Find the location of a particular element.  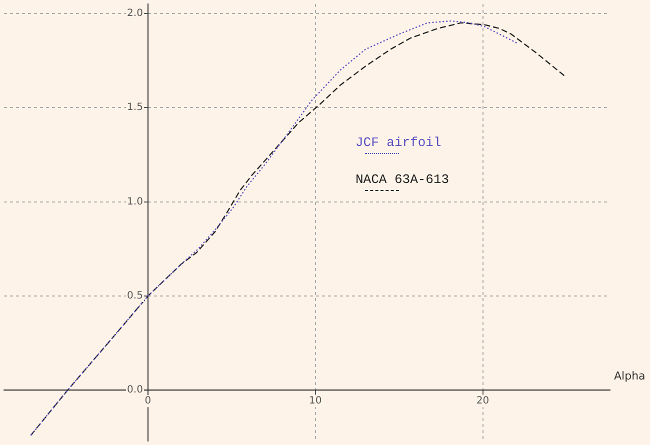

y-tick-label: 2.0 is located at coordinates (135, 14).